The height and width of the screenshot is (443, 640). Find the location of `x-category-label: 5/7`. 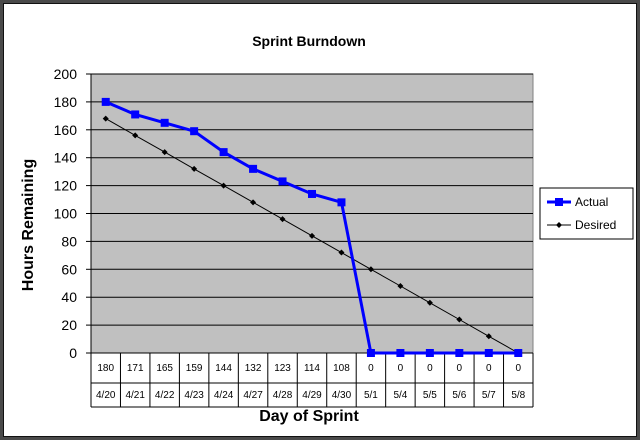

x-category-label: 5/7 is located at coordinates (489, 395).